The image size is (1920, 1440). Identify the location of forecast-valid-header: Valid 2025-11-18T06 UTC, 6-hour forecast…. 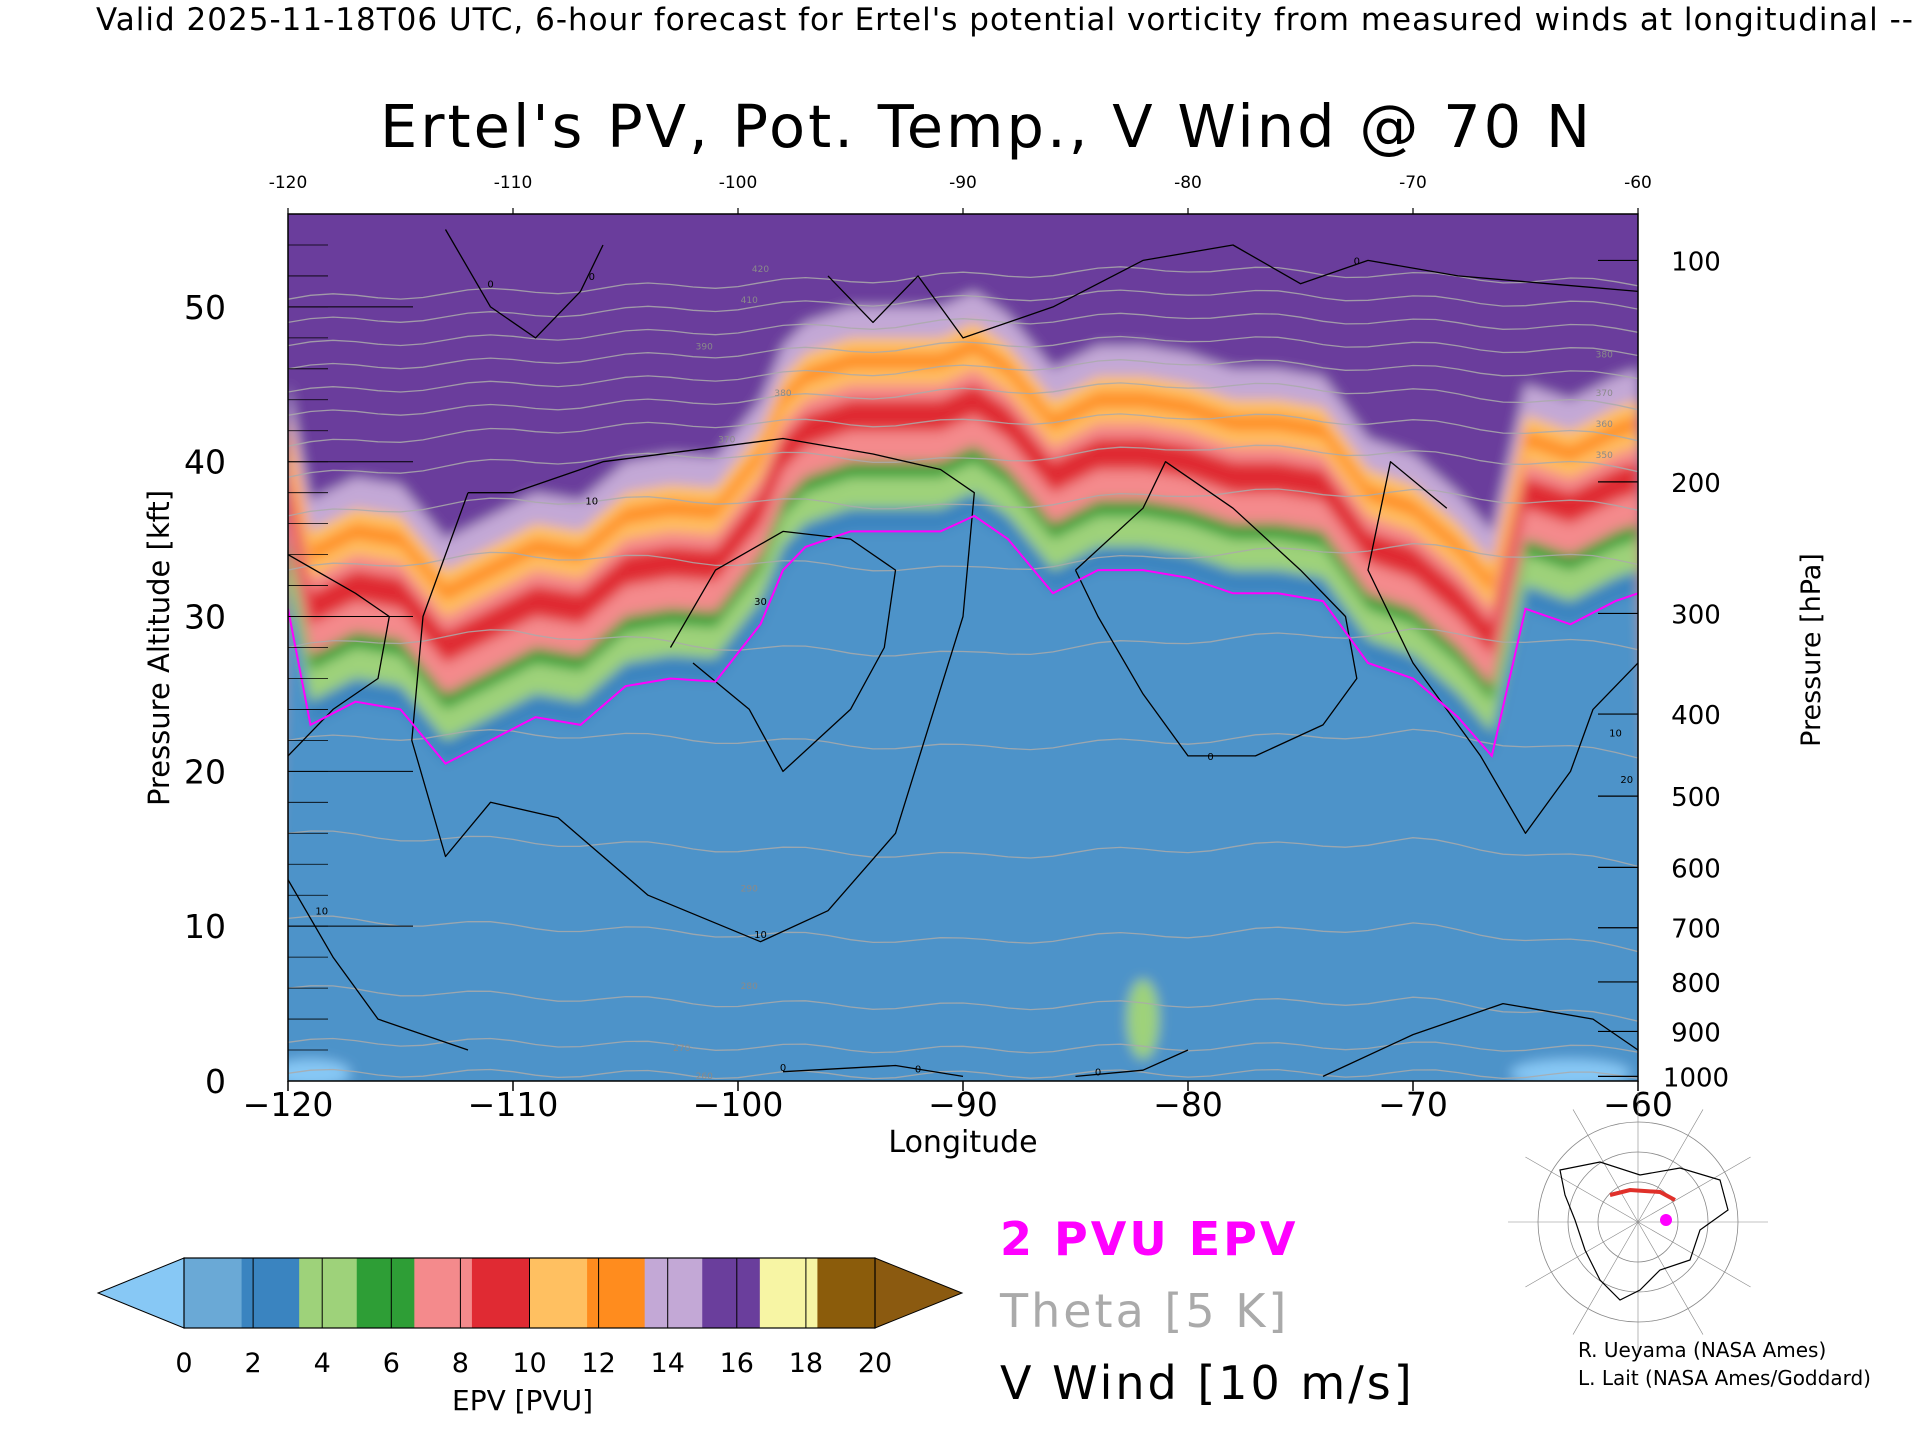
(1008, 20).